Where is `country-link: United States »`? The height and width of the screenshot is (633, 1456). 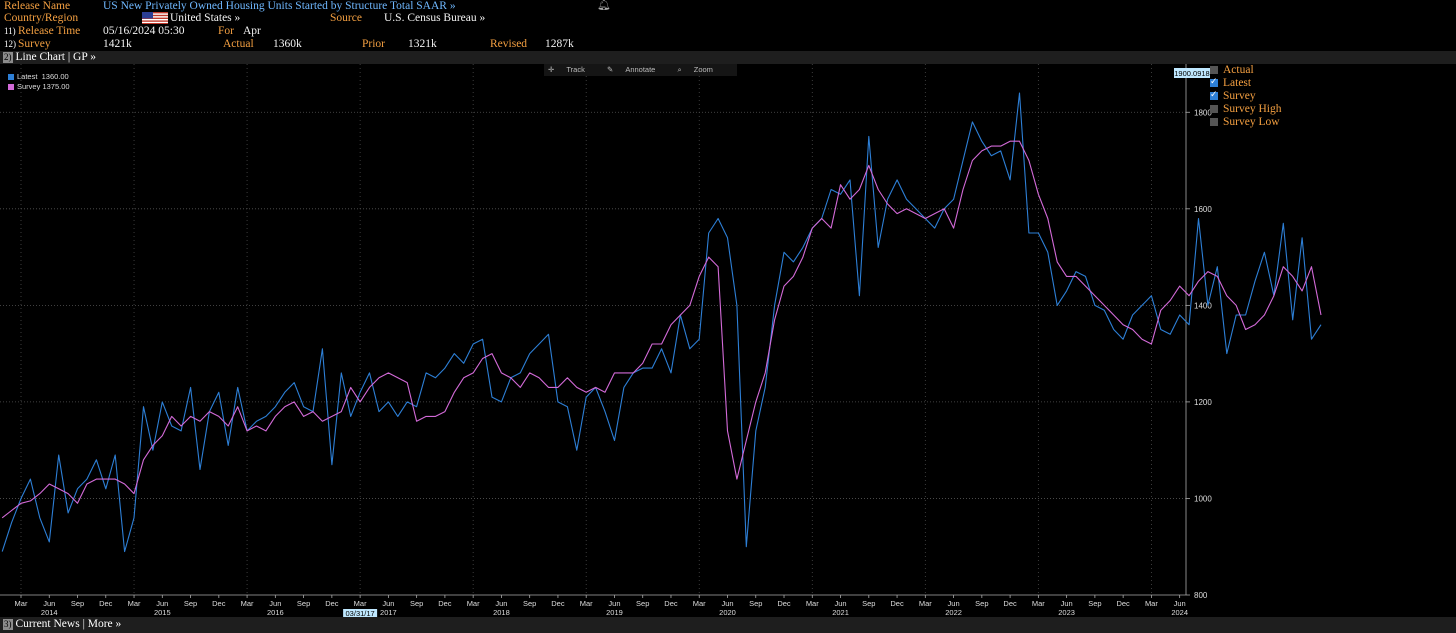 country-link: United States » is located at coordinates (205, 18).